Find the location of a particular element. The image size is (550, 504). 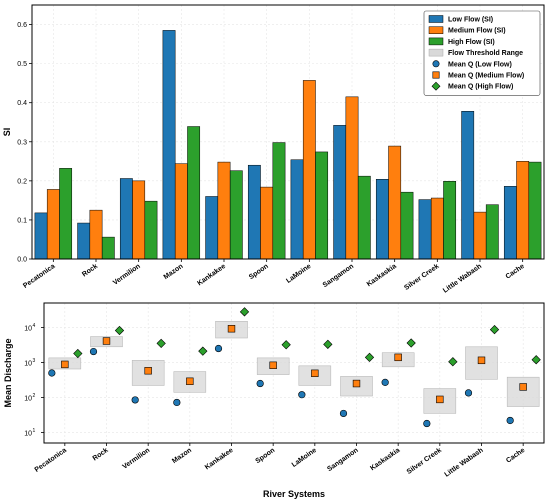

legend-mean-q-medium-flow-label: Mean Q (Medium Flow) is located at coordinates (486, 76).